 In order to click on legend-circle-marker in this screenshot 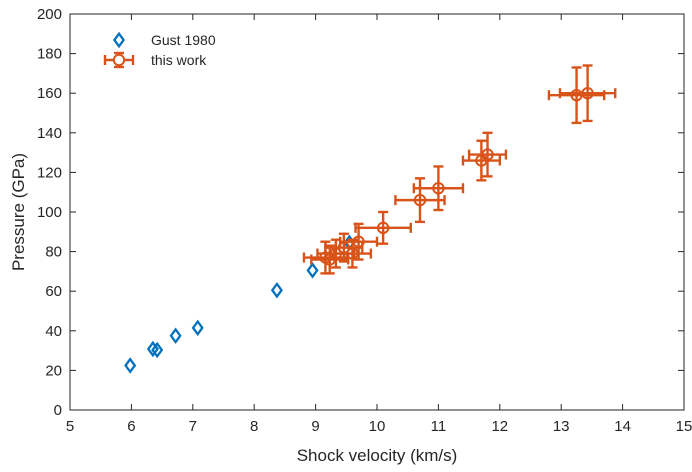, I will do `click(119, 60)`.